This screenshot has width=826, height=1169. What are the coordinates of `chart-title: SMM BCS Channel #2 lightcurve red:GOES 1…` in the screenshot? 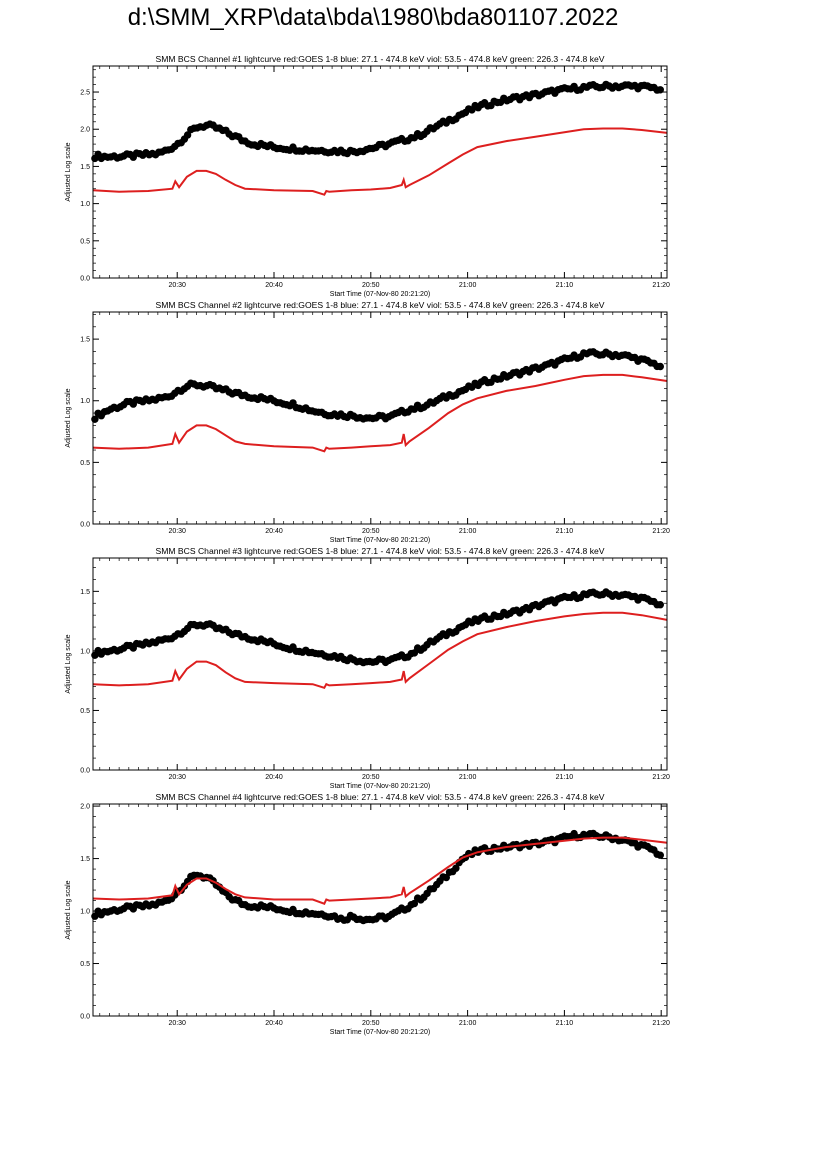 It's located at (379, 305).